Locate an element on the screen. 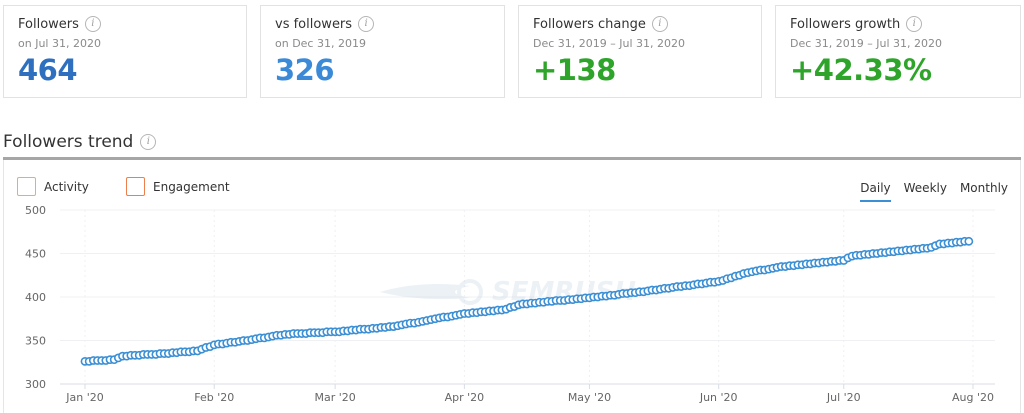 Image resolution: width=1024 pixels, height=413 pixels. legend-engagement-toggle: Engagement is located at coordinates (178, 186).